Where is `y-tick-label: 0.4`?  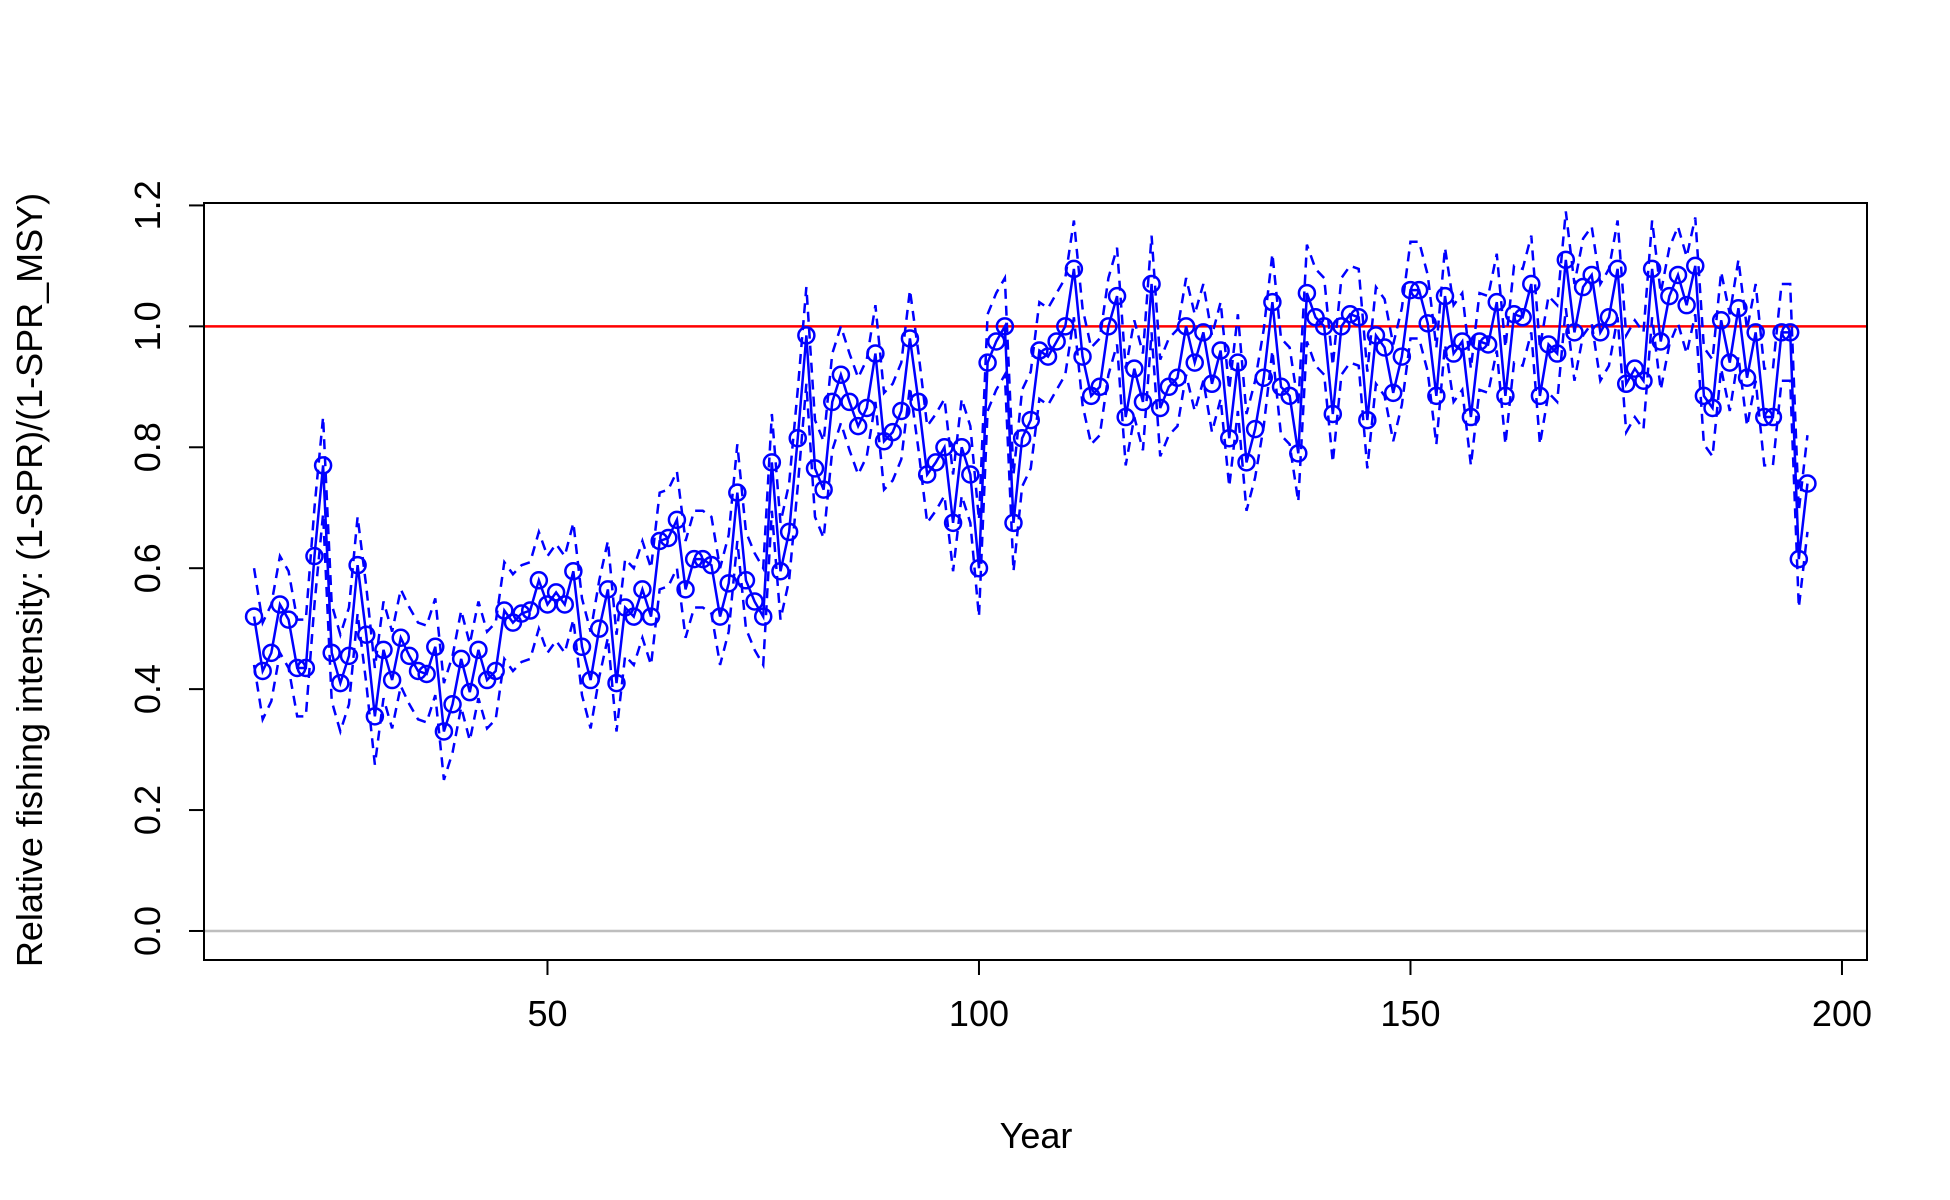 y-tick-label: 0.4 is located at coordinates (147, 689).